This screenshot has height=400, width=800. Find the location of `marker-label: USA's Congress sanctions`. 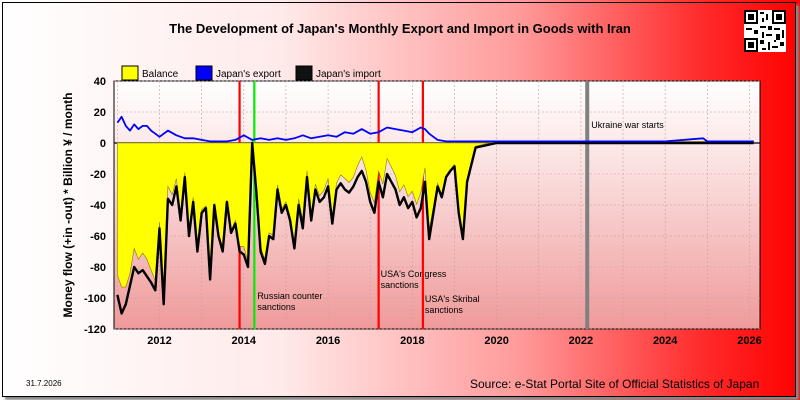

marker-label: USA's Congress sanctions is located at coordinates (414, 279).